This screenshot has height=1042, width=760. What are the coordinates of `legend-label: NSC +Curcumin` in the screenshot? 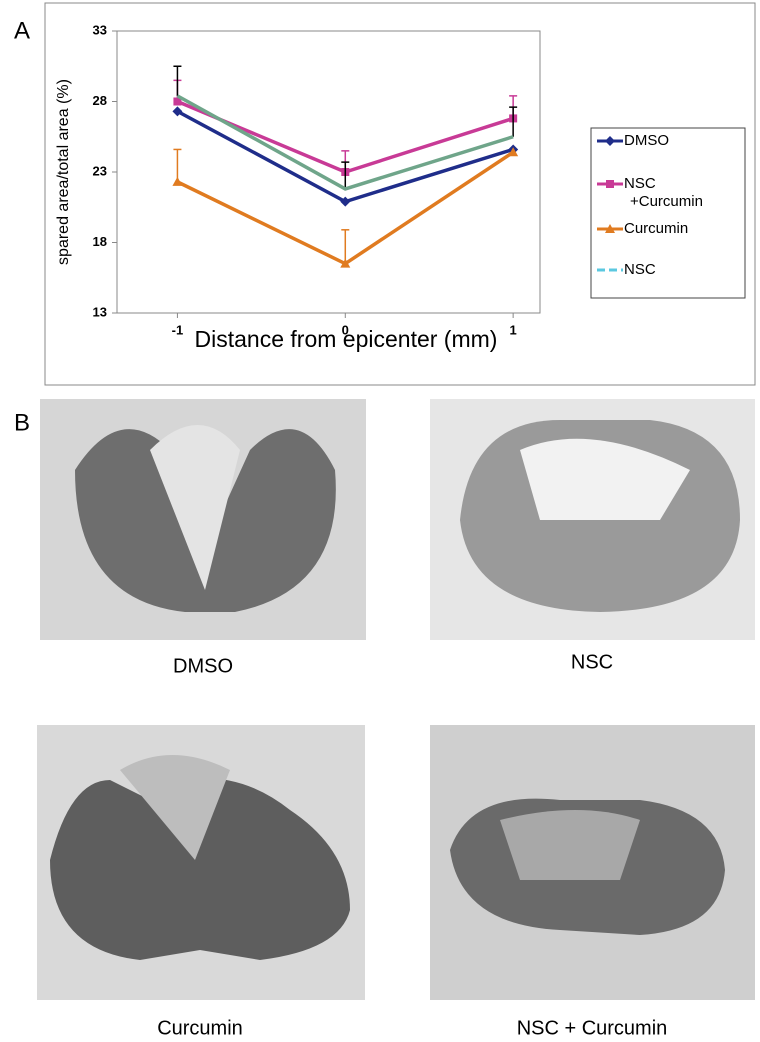 It's located at (663, 192).